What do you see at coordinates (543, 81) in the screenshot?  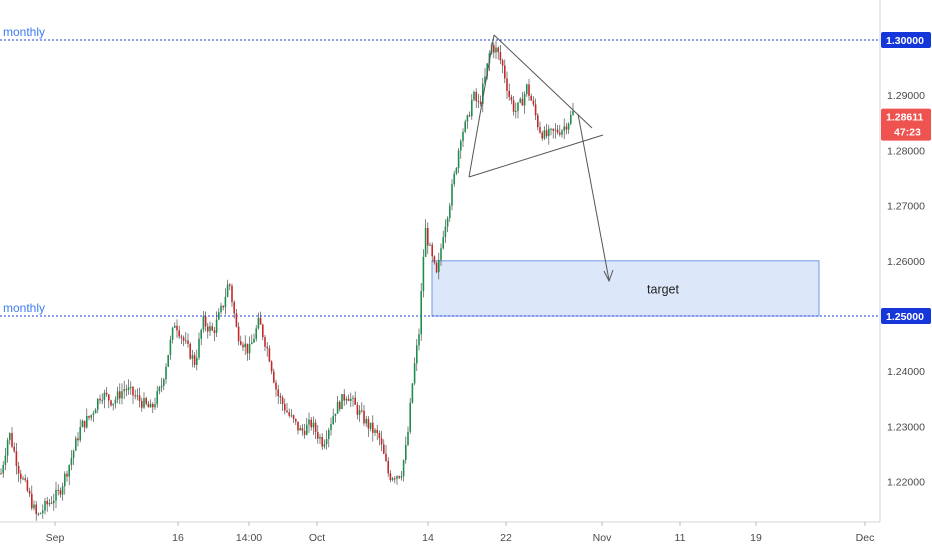 I see `triangle-upper-line` at bounding box center [543, 81].